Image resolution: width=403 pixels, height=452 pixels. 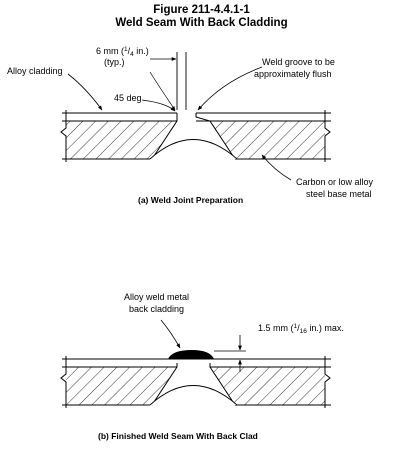 I want to click on right-plate-b, so click(x=267, y=386).